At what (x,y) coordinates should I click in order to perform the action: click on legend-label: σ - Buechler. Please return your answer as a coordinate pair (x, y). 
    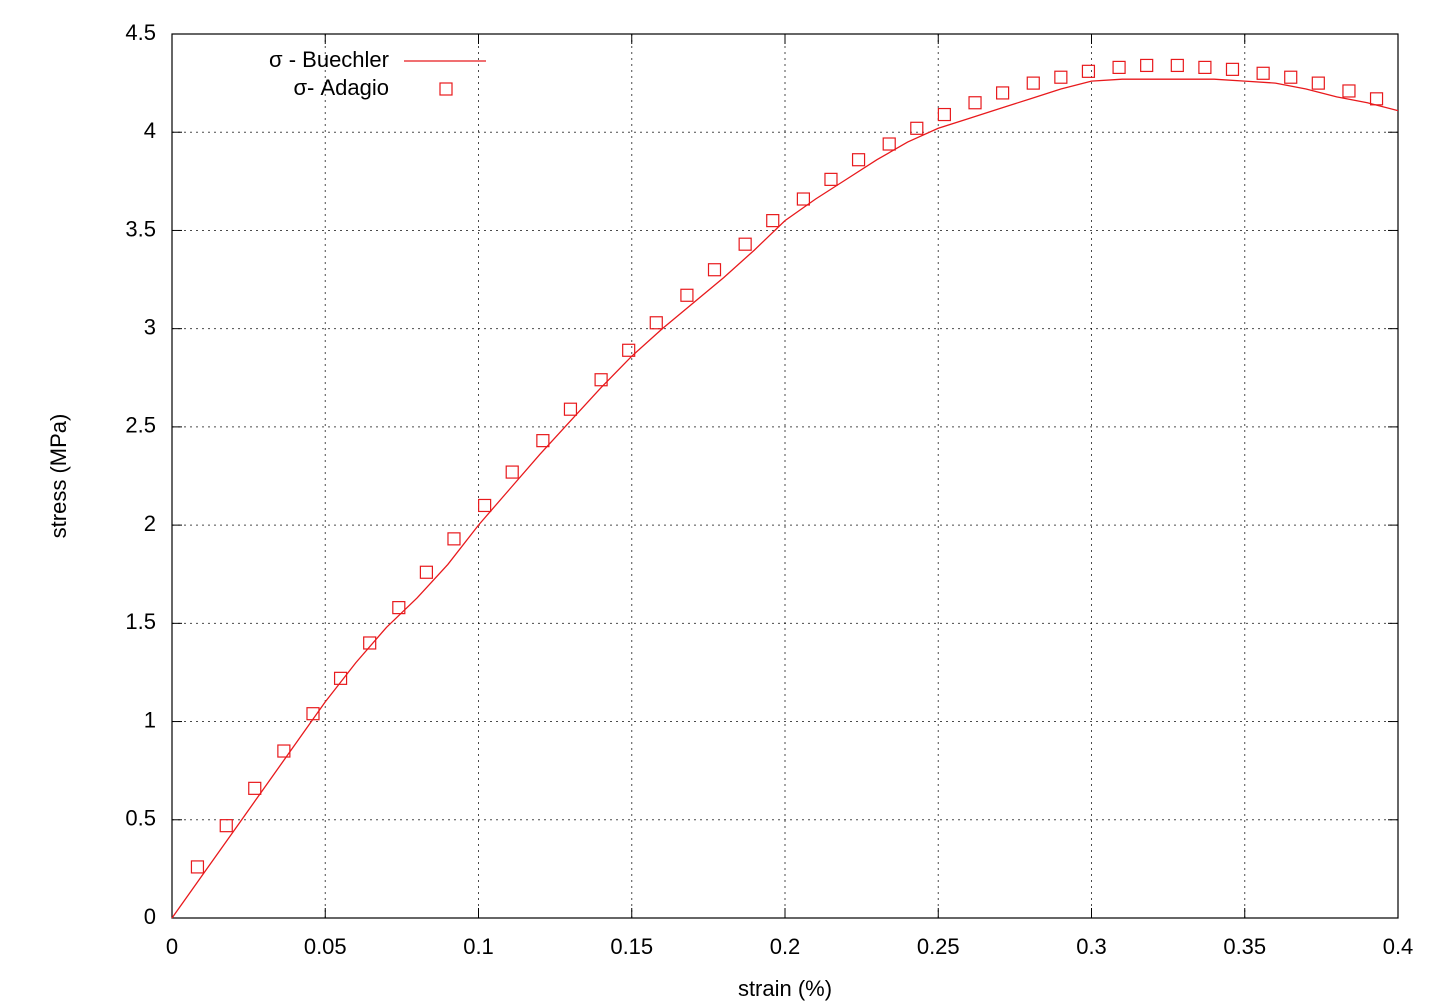
    Looking at the image, I should click on (329, 59).